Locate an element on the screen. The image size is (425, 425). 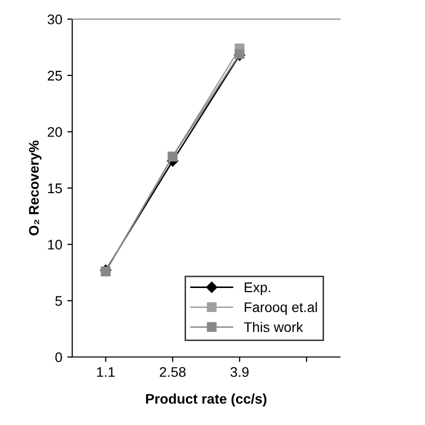
y-tick-label: 30 is located at coordinates (55, 19).